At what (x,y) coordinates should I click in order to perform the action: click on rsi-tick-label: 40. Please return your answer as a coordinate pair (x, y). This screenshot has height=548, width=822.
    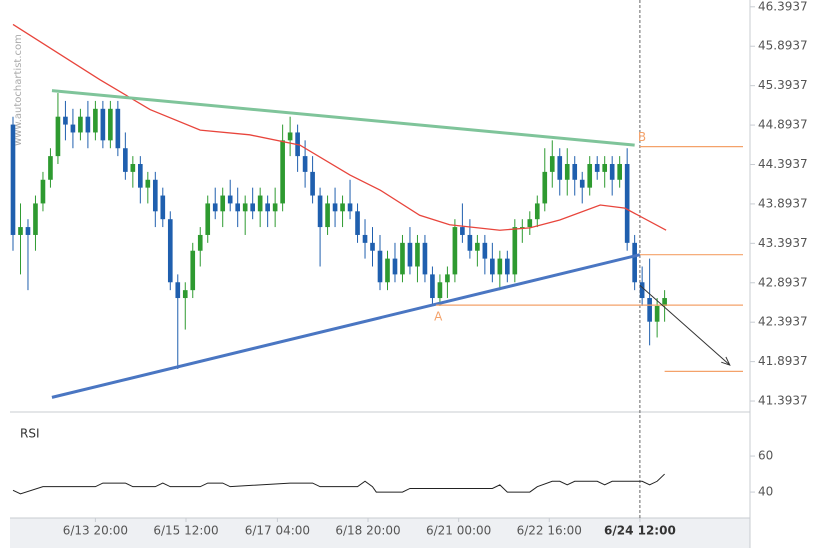
    Looking at the image, I should click on (765, 492).